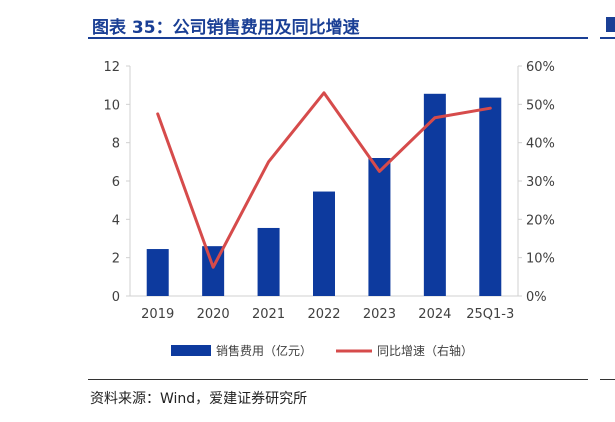 The height and width of the screenshot is (422, 615). What do you see at coordinates (157, 272) in the screenshot?
I see `bar-2019` at bounding box center [157, 272].